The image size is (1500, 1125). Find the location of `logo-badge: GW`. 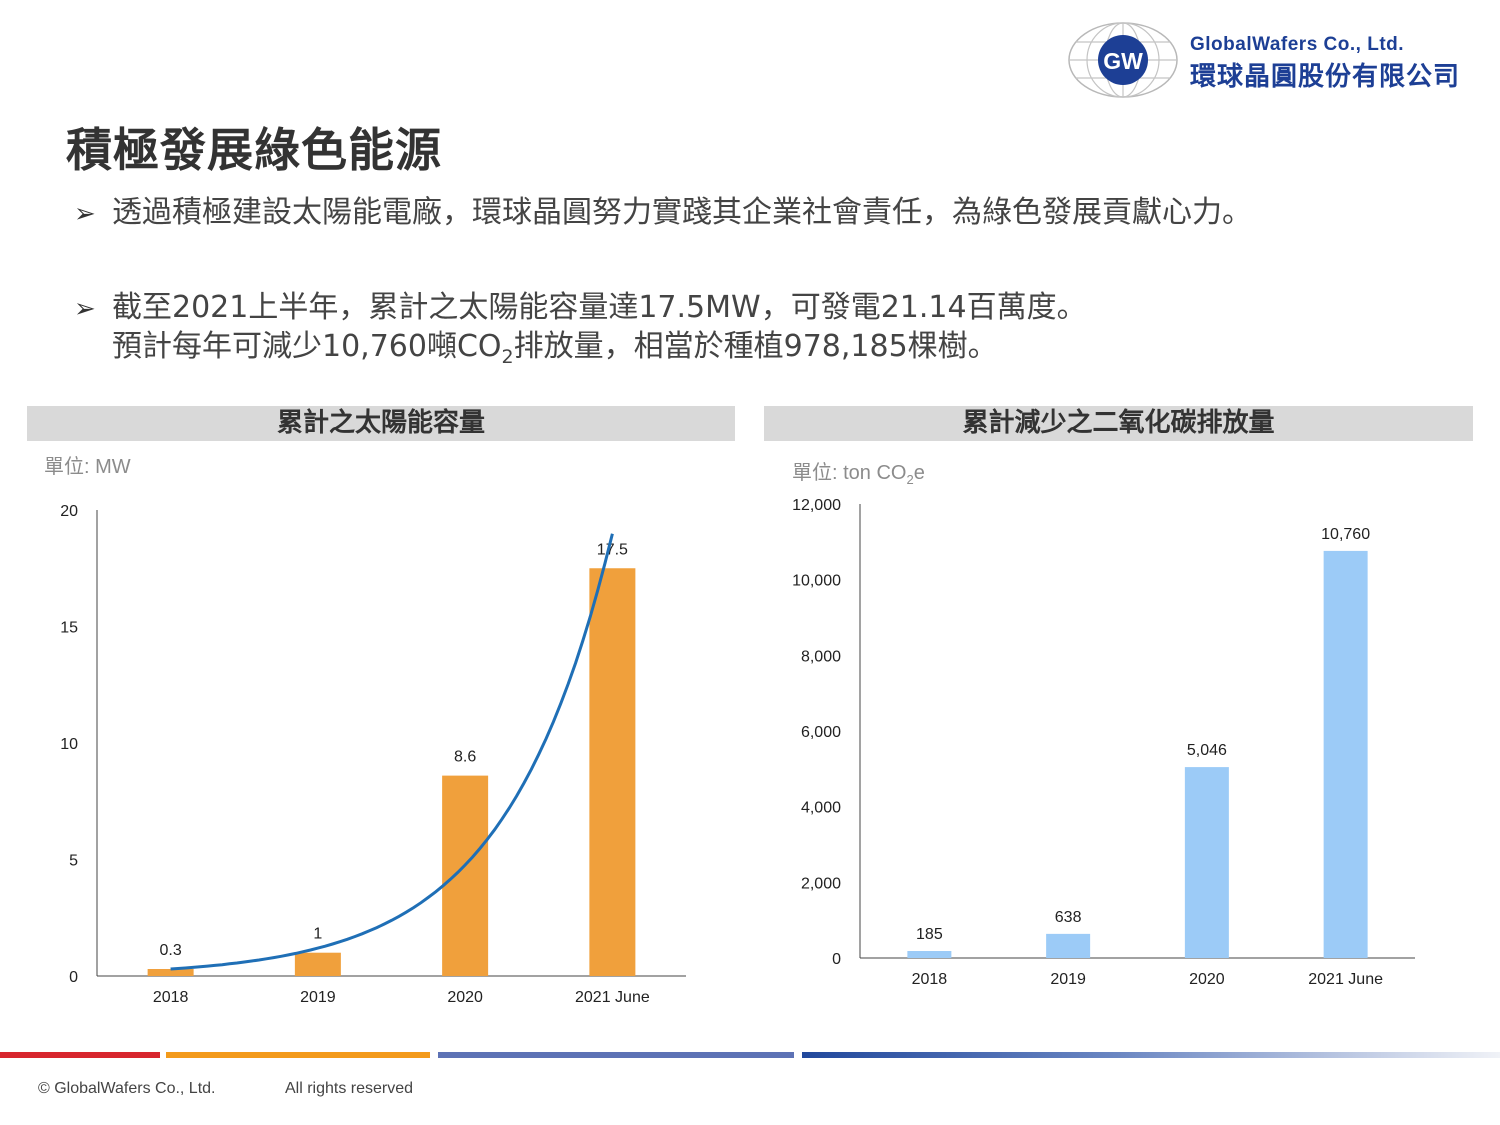

logo-badge: GW is located at coordinates (1123, 61).